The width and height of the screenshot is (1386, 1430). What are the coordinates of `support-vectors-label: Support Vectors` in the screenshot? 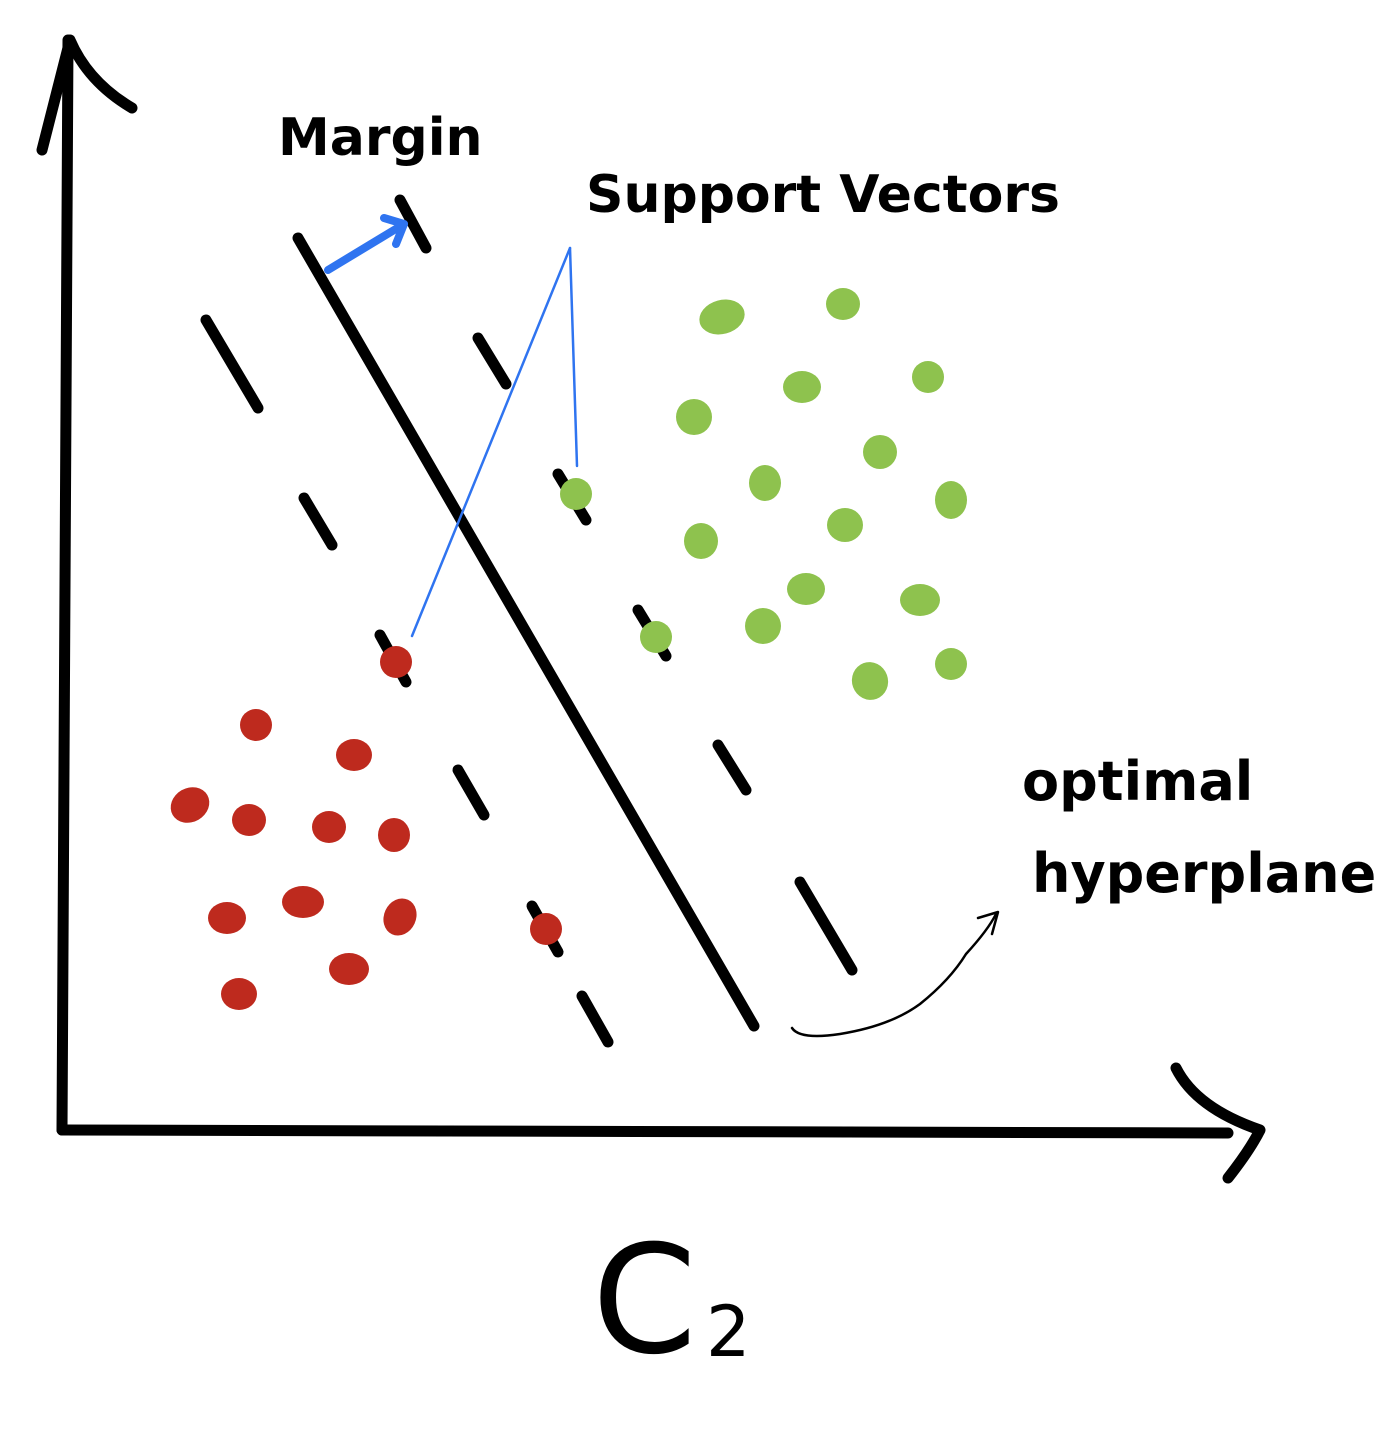 It's located at (823, 195).